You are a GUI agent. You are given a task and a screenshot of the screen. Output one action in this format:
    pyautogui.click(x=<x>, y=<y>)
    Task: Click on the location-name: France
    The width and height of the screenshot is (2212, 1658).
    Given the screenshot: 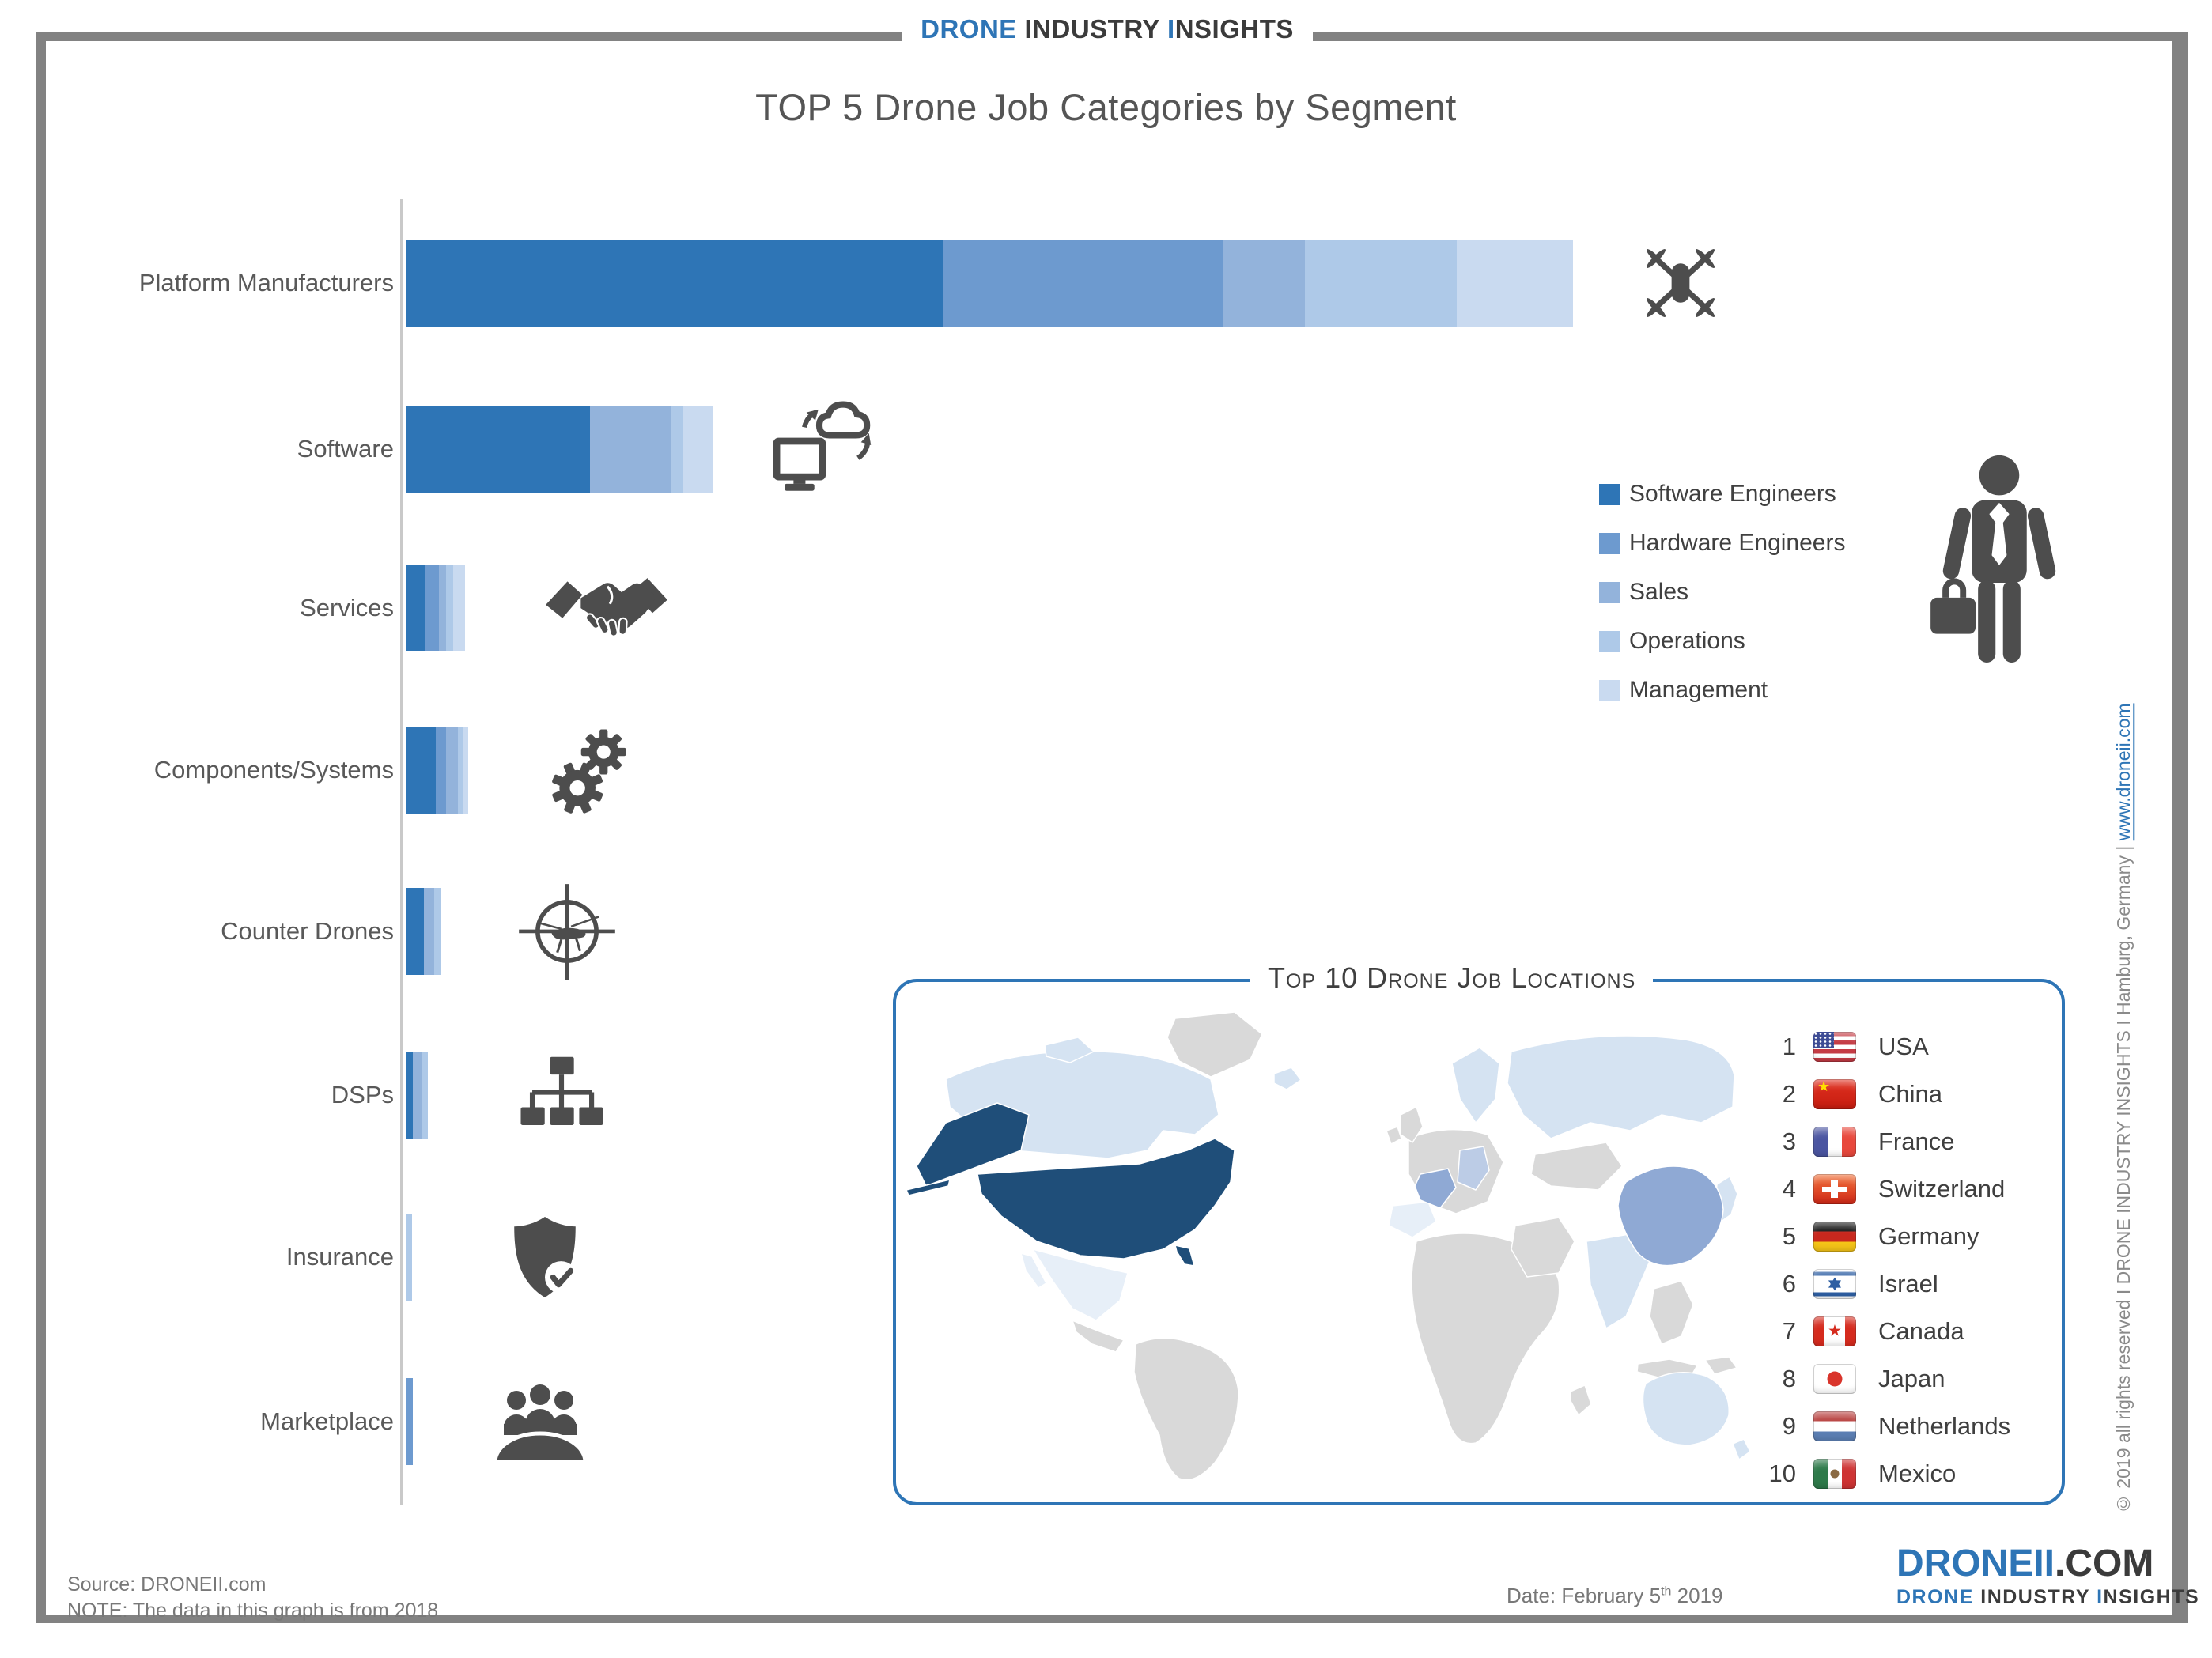 What is the action you would take?
    pyautogui.click(x=1916, y=1141)
    